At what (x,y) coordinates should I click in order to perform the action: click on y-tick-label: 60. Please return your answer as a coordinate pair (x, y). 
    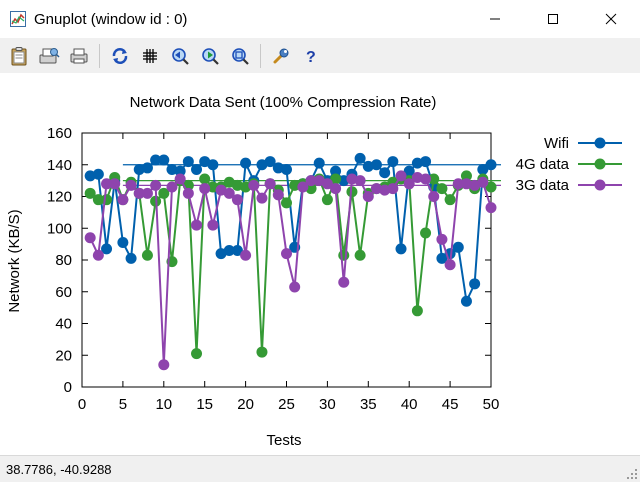
    Looking at the image, I should click on (63, 292).